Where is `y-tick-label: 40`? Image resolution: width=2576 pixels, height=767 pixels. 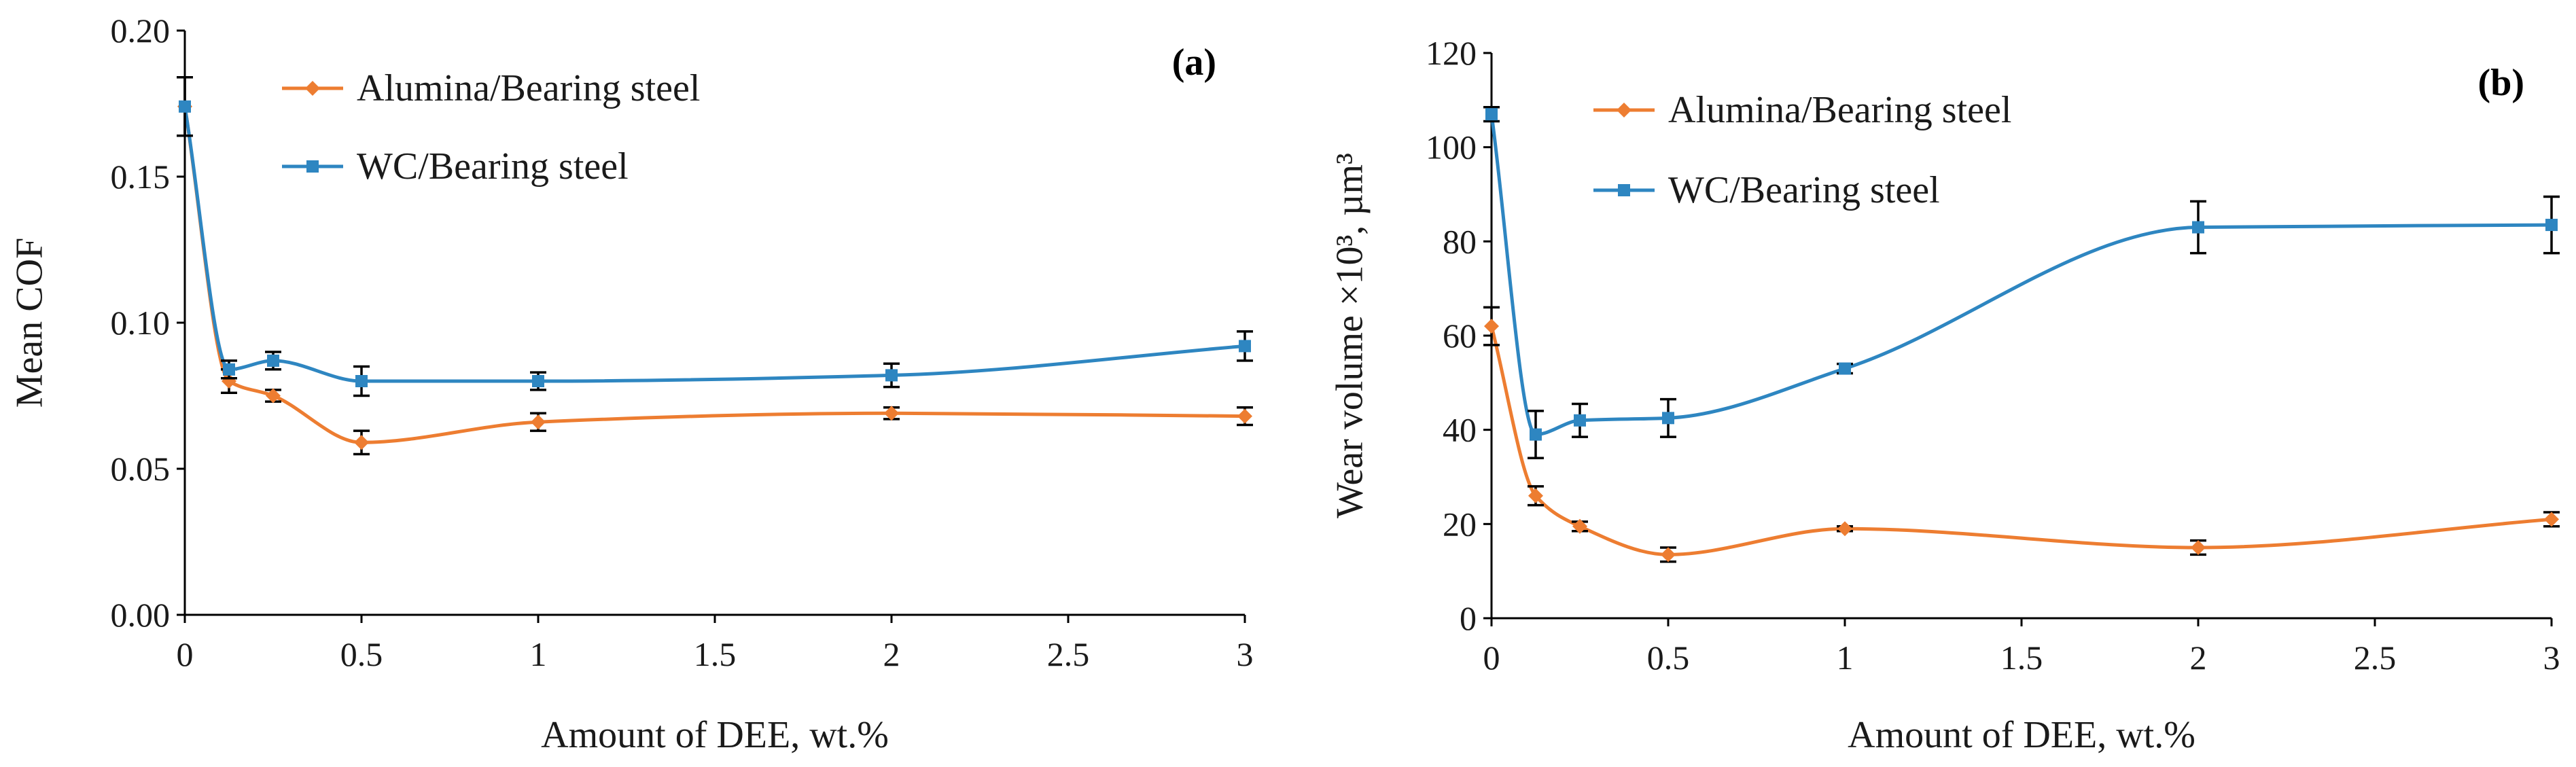 y-tick-label: 40 is located at coordinates (1460, 430).